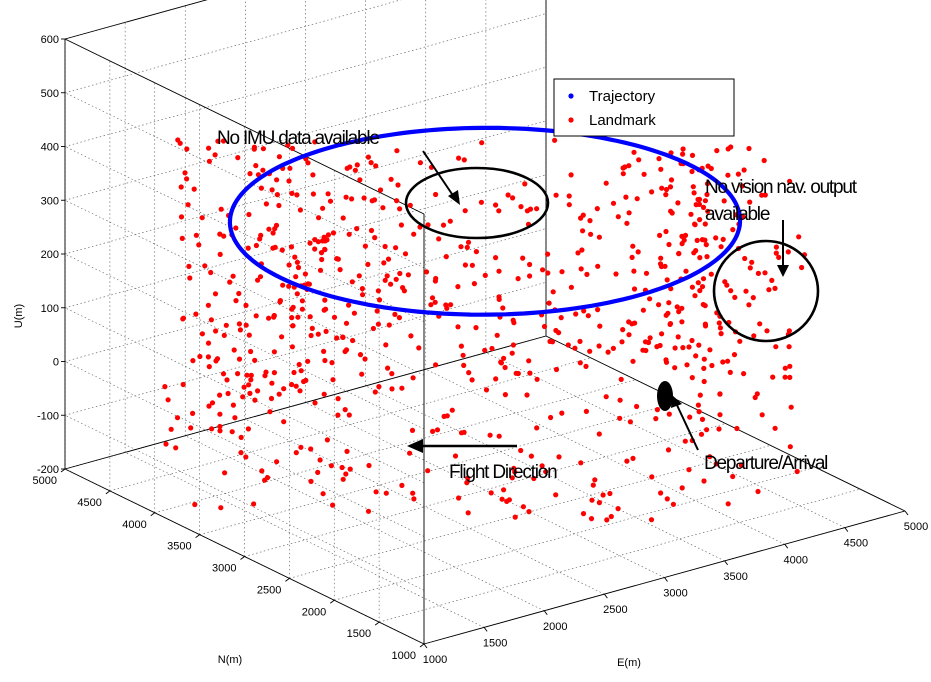 The width and height of the screenshot is (931, 682). What do you see at coordinates (305, 402) in the screenshot?
I see `axis-frame-line` at bounding box center [305, 402].